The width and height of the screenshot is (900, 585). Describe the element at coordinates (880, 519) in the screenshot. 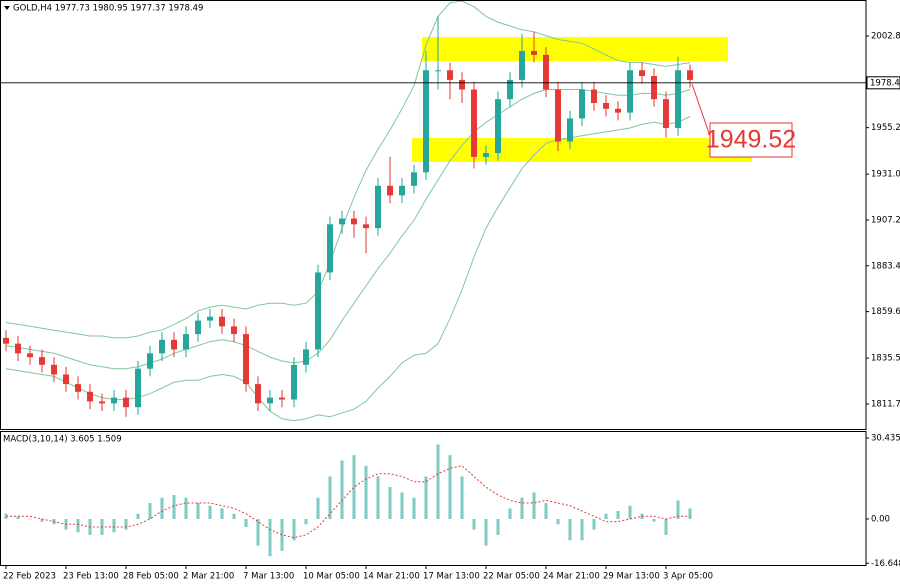

I see `y-tick-label: 0.00` at that location.